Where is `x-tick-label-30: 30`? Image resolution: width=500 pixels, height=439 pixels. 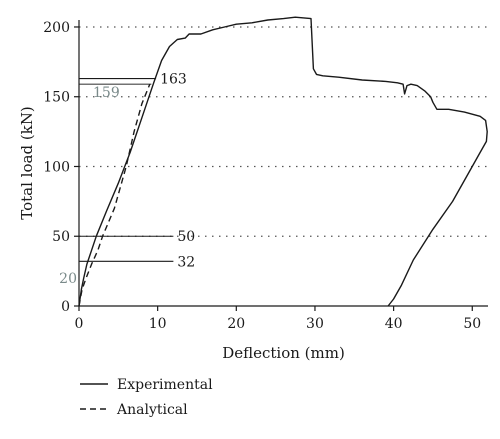
x-tick-label-30: 30 is located at coordinates (315, 324).